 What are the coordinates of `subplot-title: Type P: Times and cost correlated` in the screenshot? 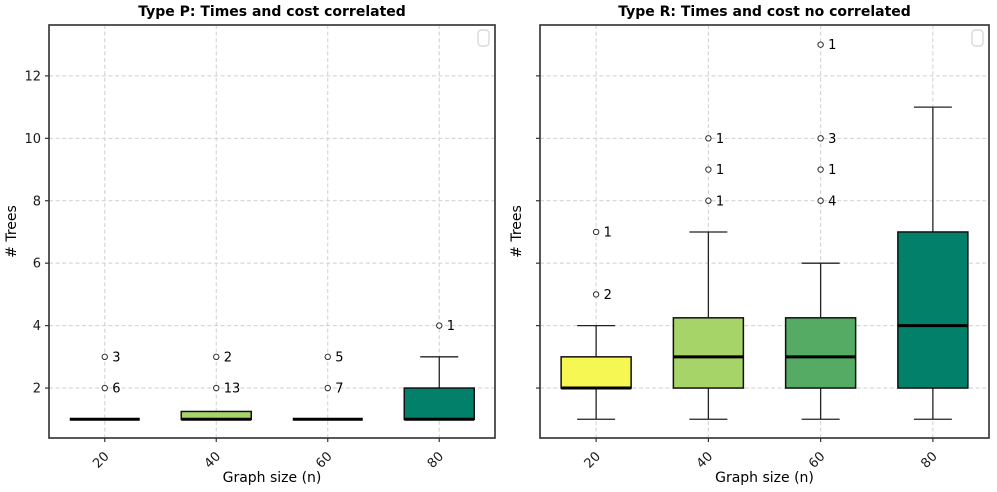 It's located at (272, 12).